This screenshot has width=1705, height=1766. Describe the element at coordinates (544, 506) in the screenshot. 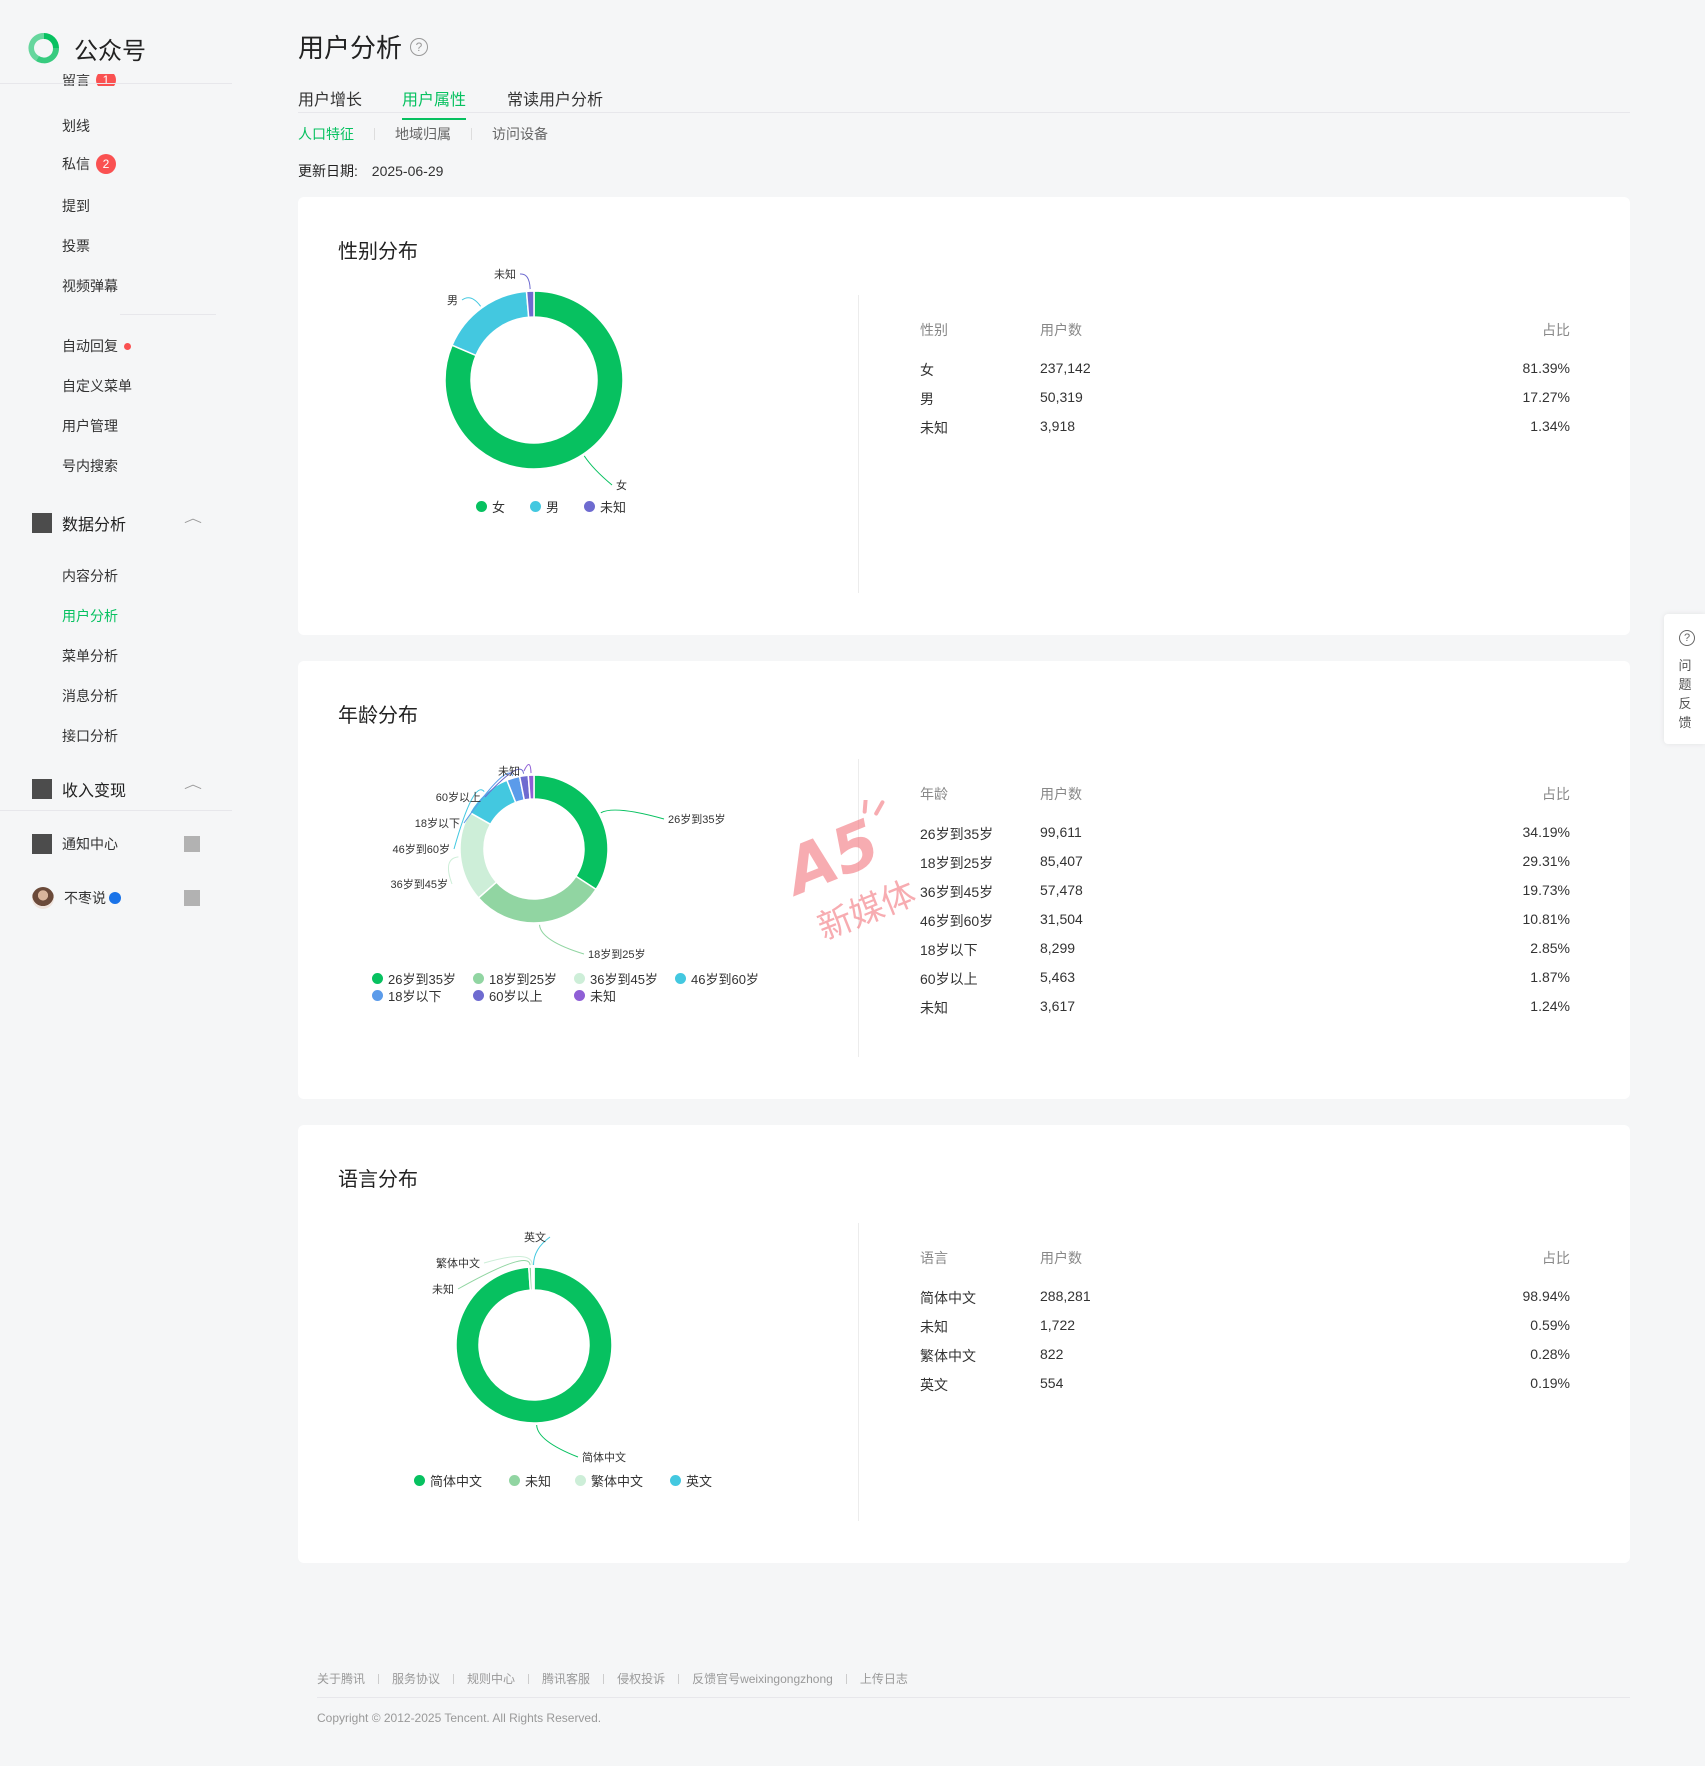

I see `legend-item: 男` at that location.